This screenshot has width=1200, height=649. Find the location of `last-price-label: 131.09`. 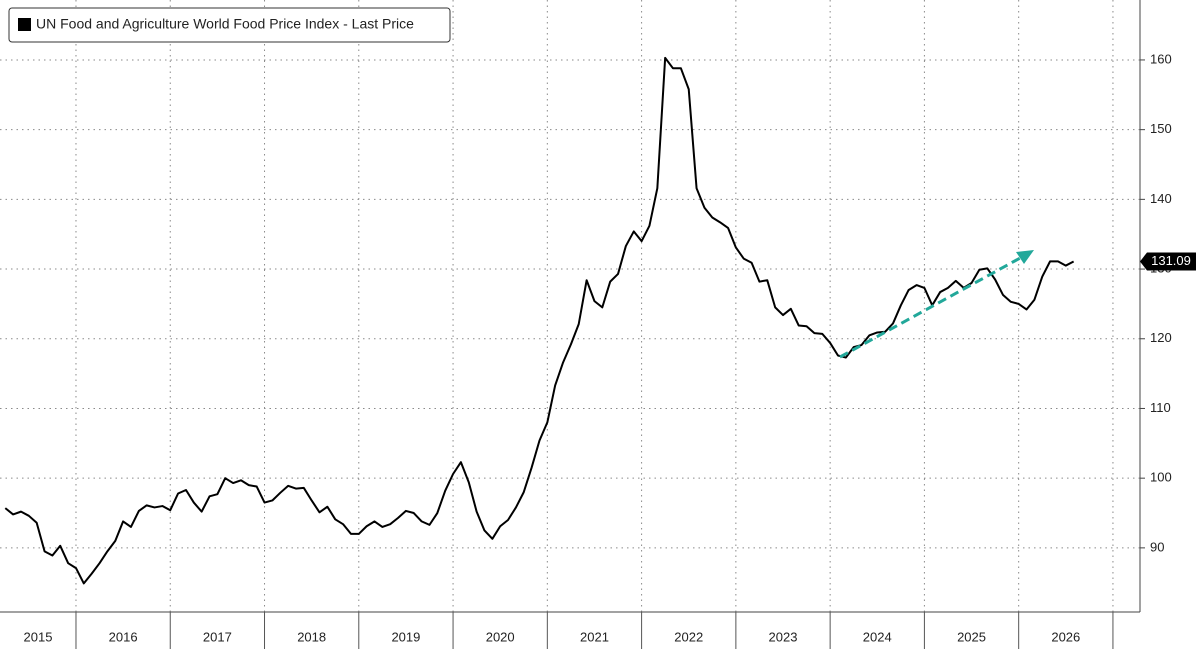

last-price-label: 131.09 is located at coordinates (1171, 260).